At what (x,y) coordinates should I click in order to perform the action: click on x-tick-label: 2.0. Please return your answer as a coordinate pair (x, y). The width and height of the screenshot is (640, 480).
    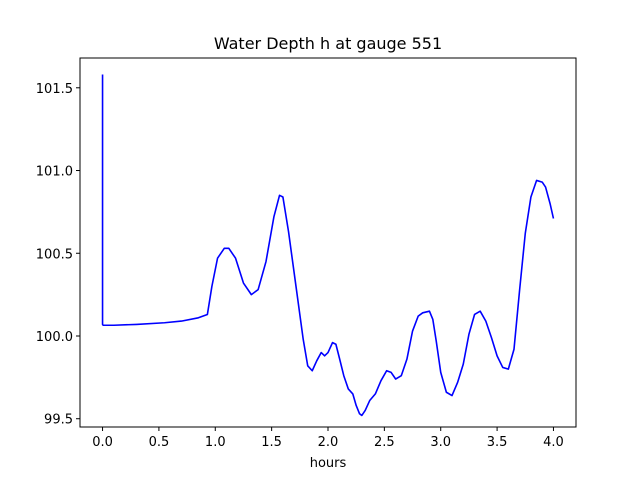
    Looking at the image, I should click on (328, 442).